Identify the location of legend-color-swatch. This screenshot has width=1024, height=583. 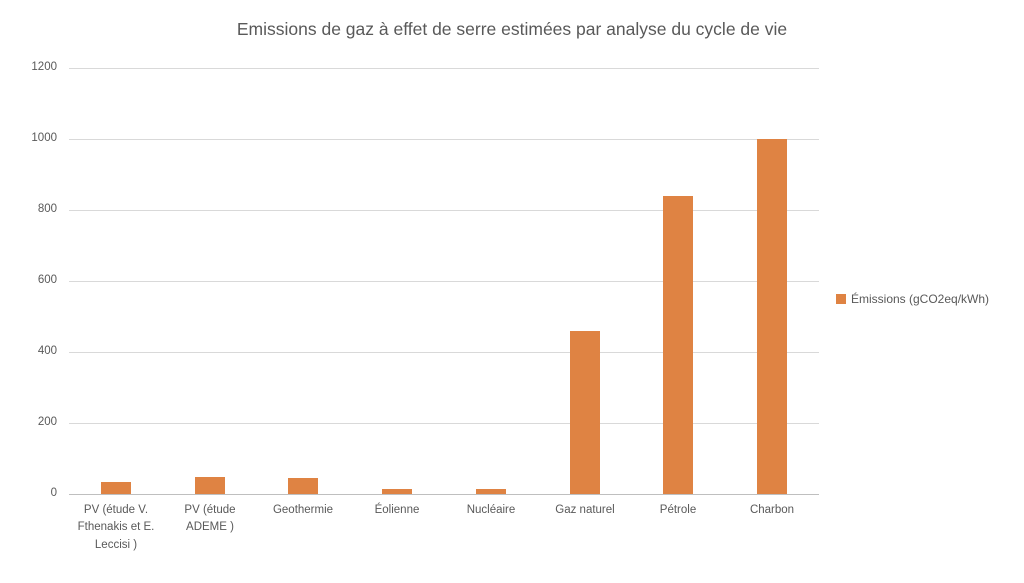
(841, 299).